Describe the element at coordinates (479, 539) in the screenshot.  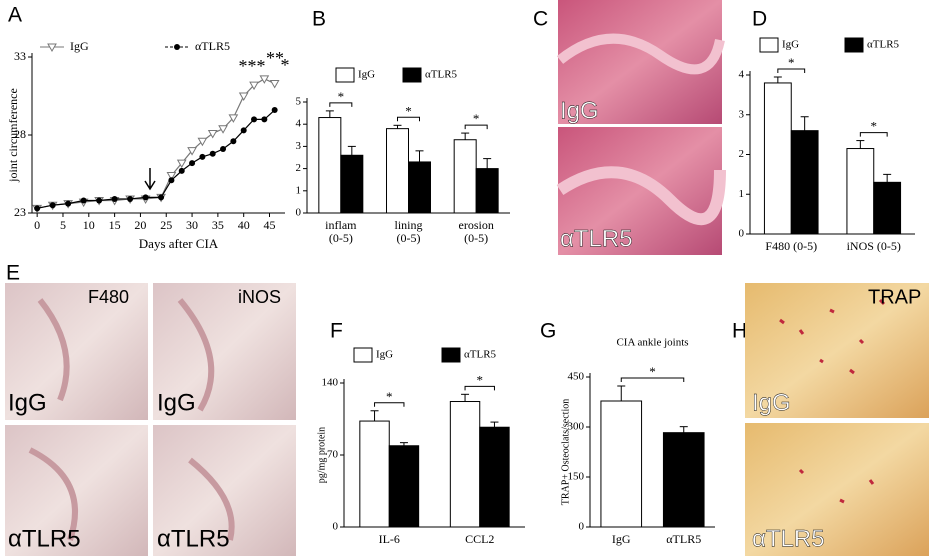
I see `x-tick-label: CCL2` at that location.